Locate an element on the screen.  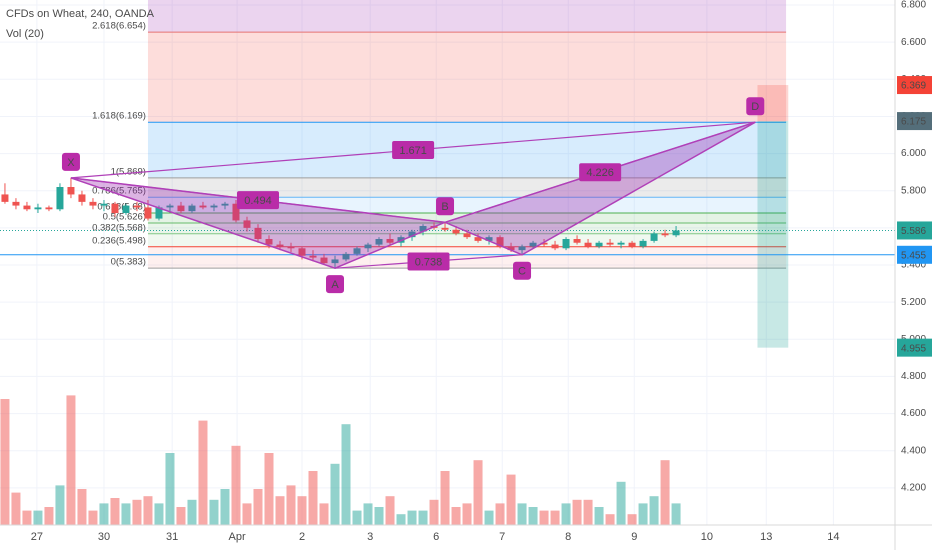
x-tick-label: 31 is located at coordinates (172, 537).